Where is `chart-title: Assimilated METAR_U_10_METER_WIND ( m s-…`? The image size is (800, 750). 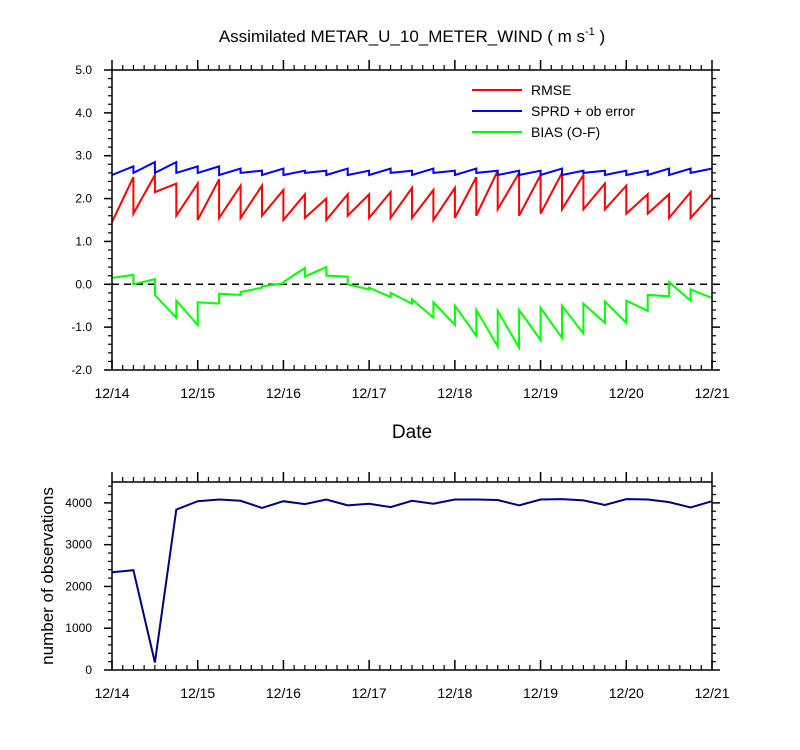 chart-title: Assimilated METAR_U_10_METER_WIND ( m s-… is located at coordinates (412, 36).